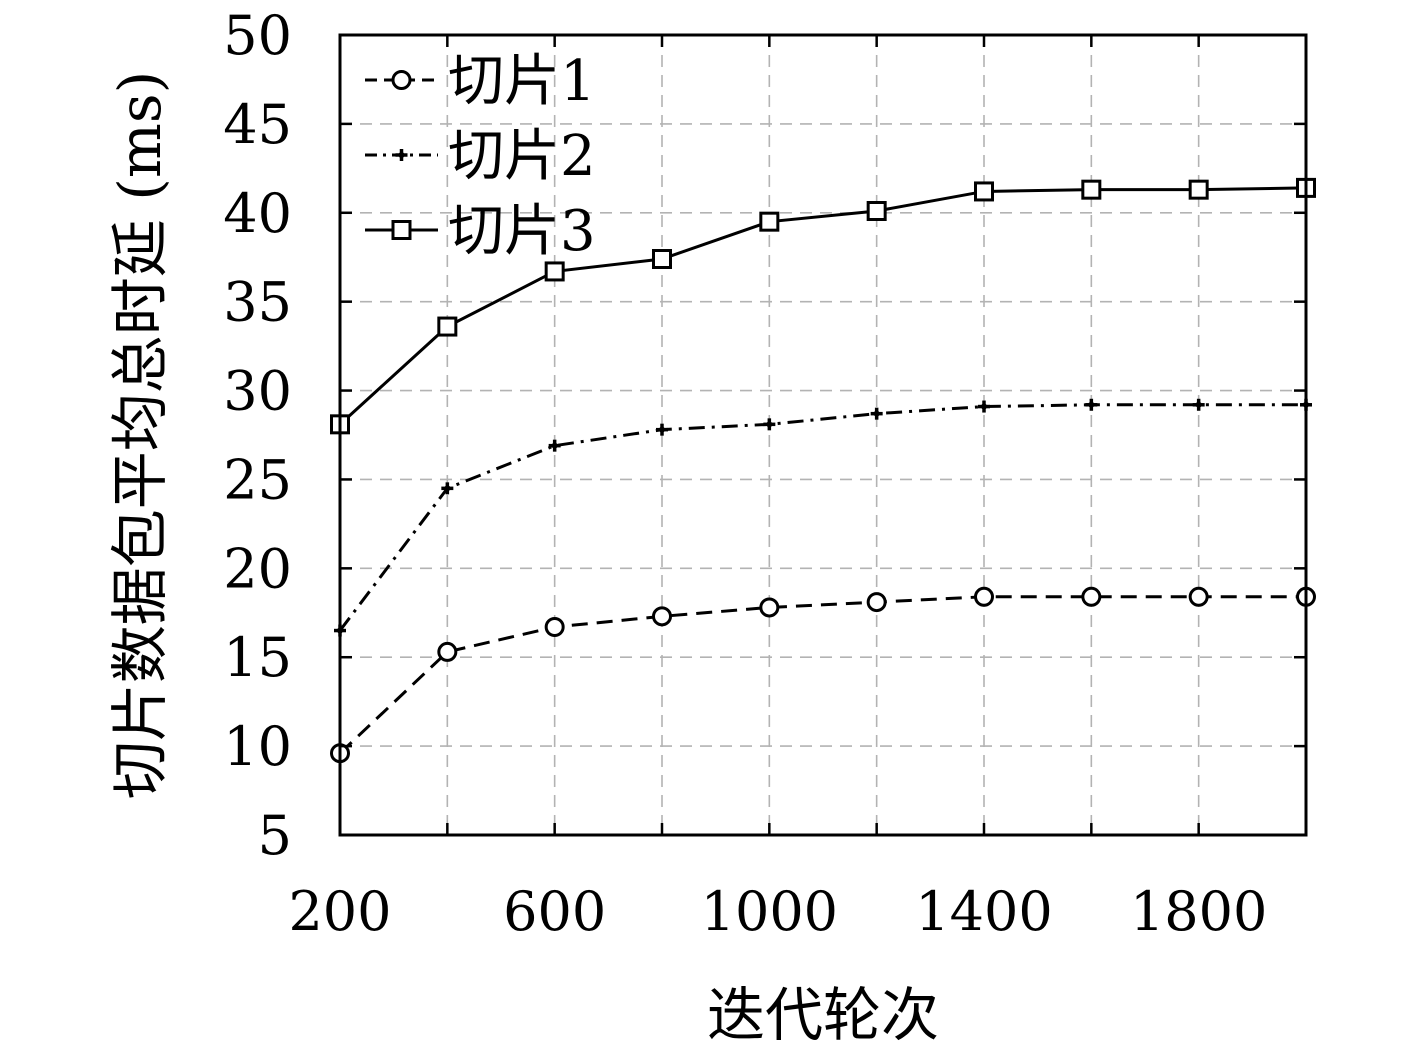 This screenshot has width=1417, height=1059. Describe the element at coordinates (140, 435) in the screenshot. I see `y-axis-title: 切片数据包平均总时延 (ms)` at that location.